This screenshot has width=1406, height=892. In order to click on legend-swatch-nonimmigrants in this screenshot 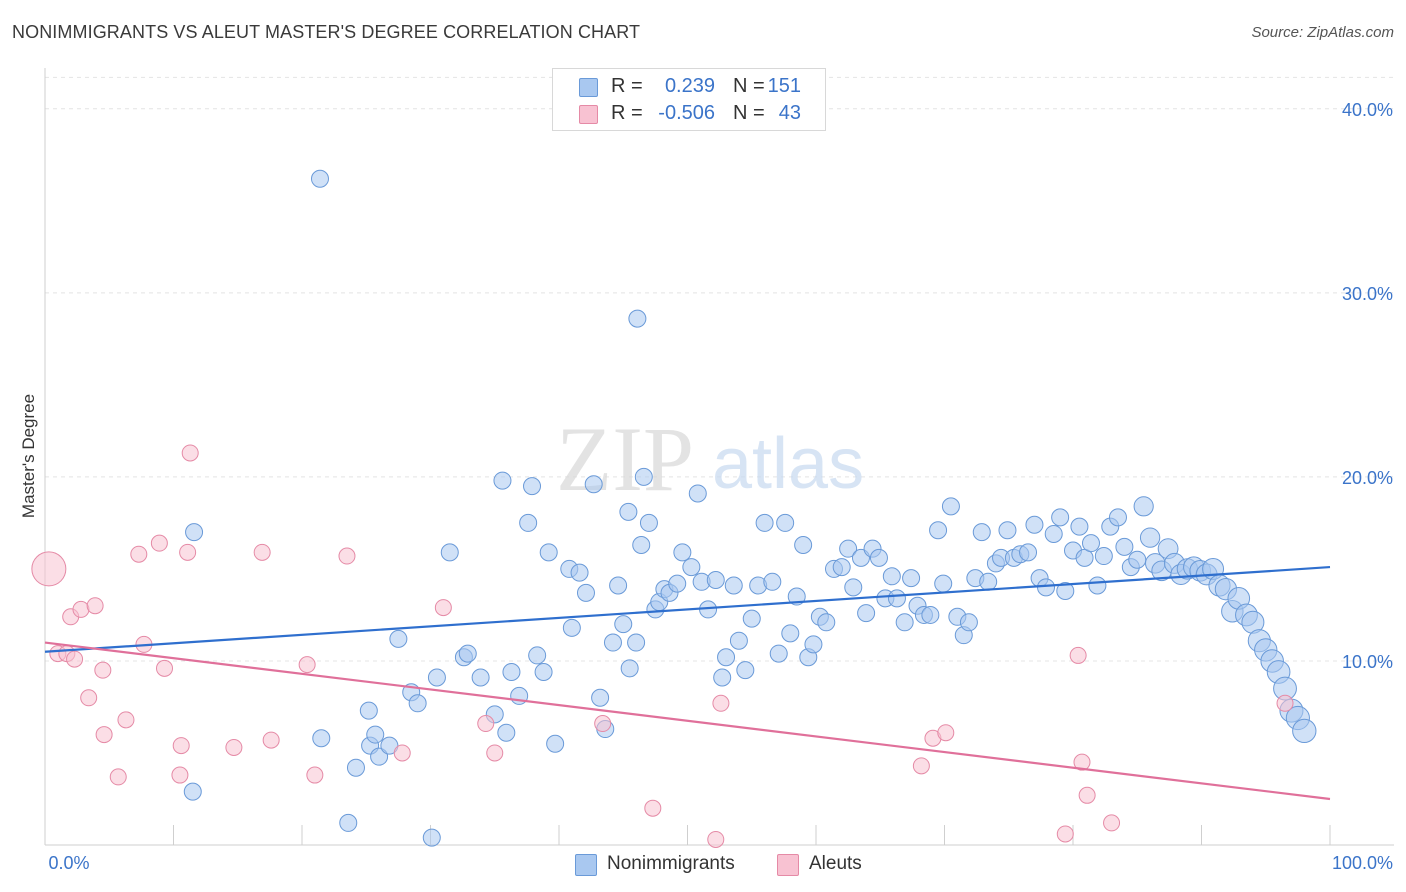, I will do `click(586, 865)`.